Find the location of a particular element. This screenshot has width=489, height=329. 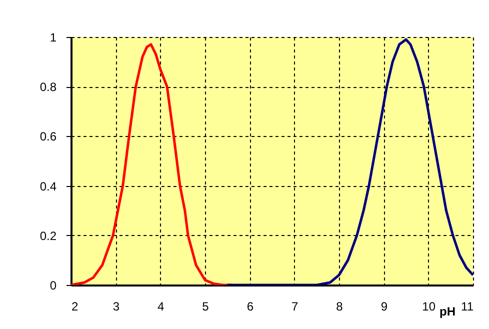

x-tick-label: 5 is located at coordinates (206, 307).